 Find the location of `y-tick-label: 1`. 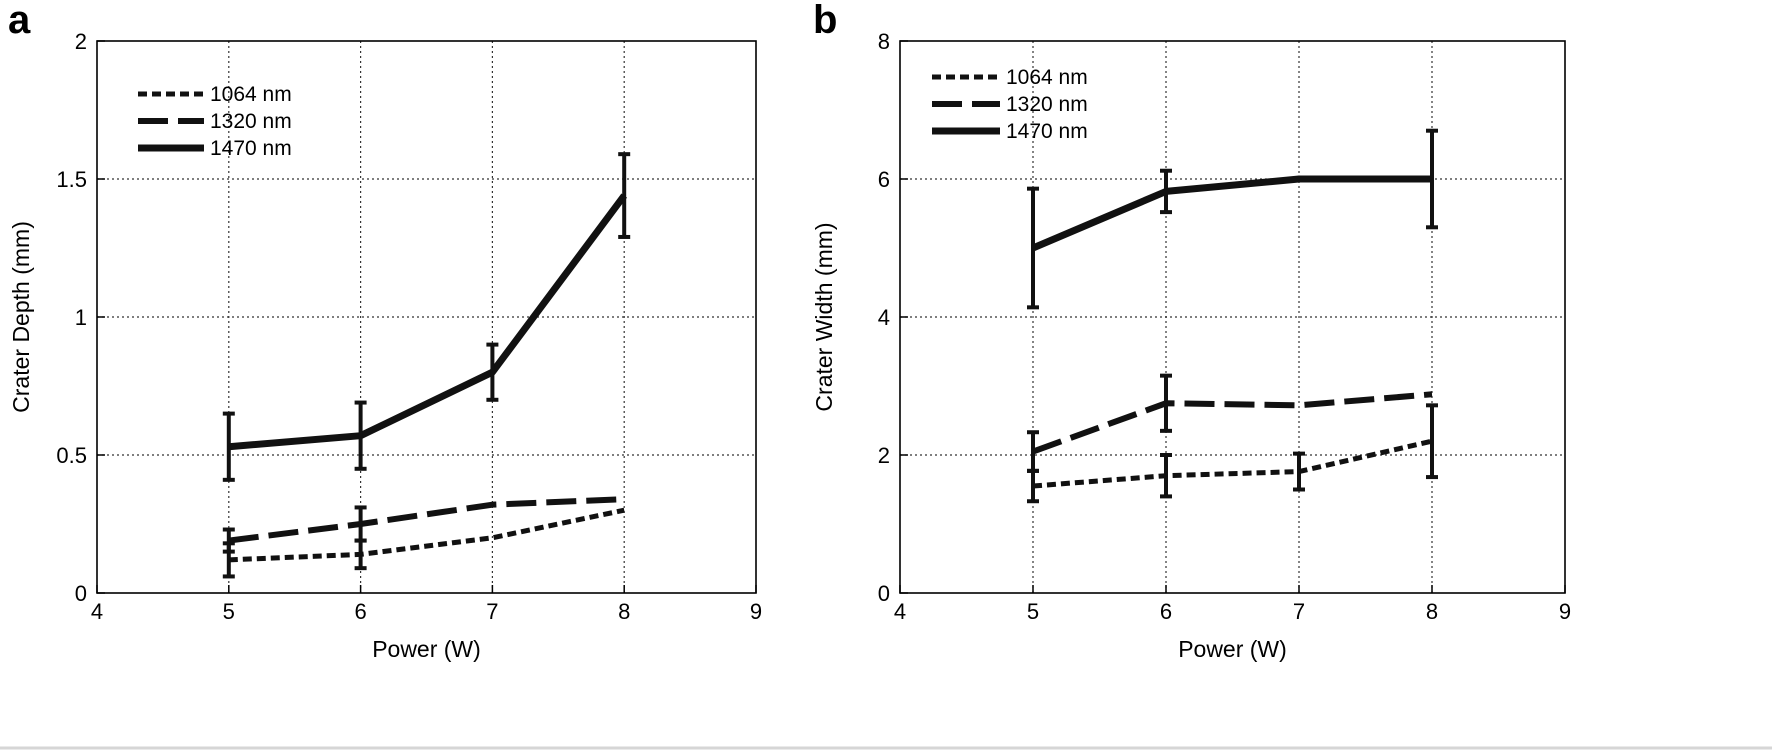

y-tick-label: 1 is located at coordinates (81, 317).